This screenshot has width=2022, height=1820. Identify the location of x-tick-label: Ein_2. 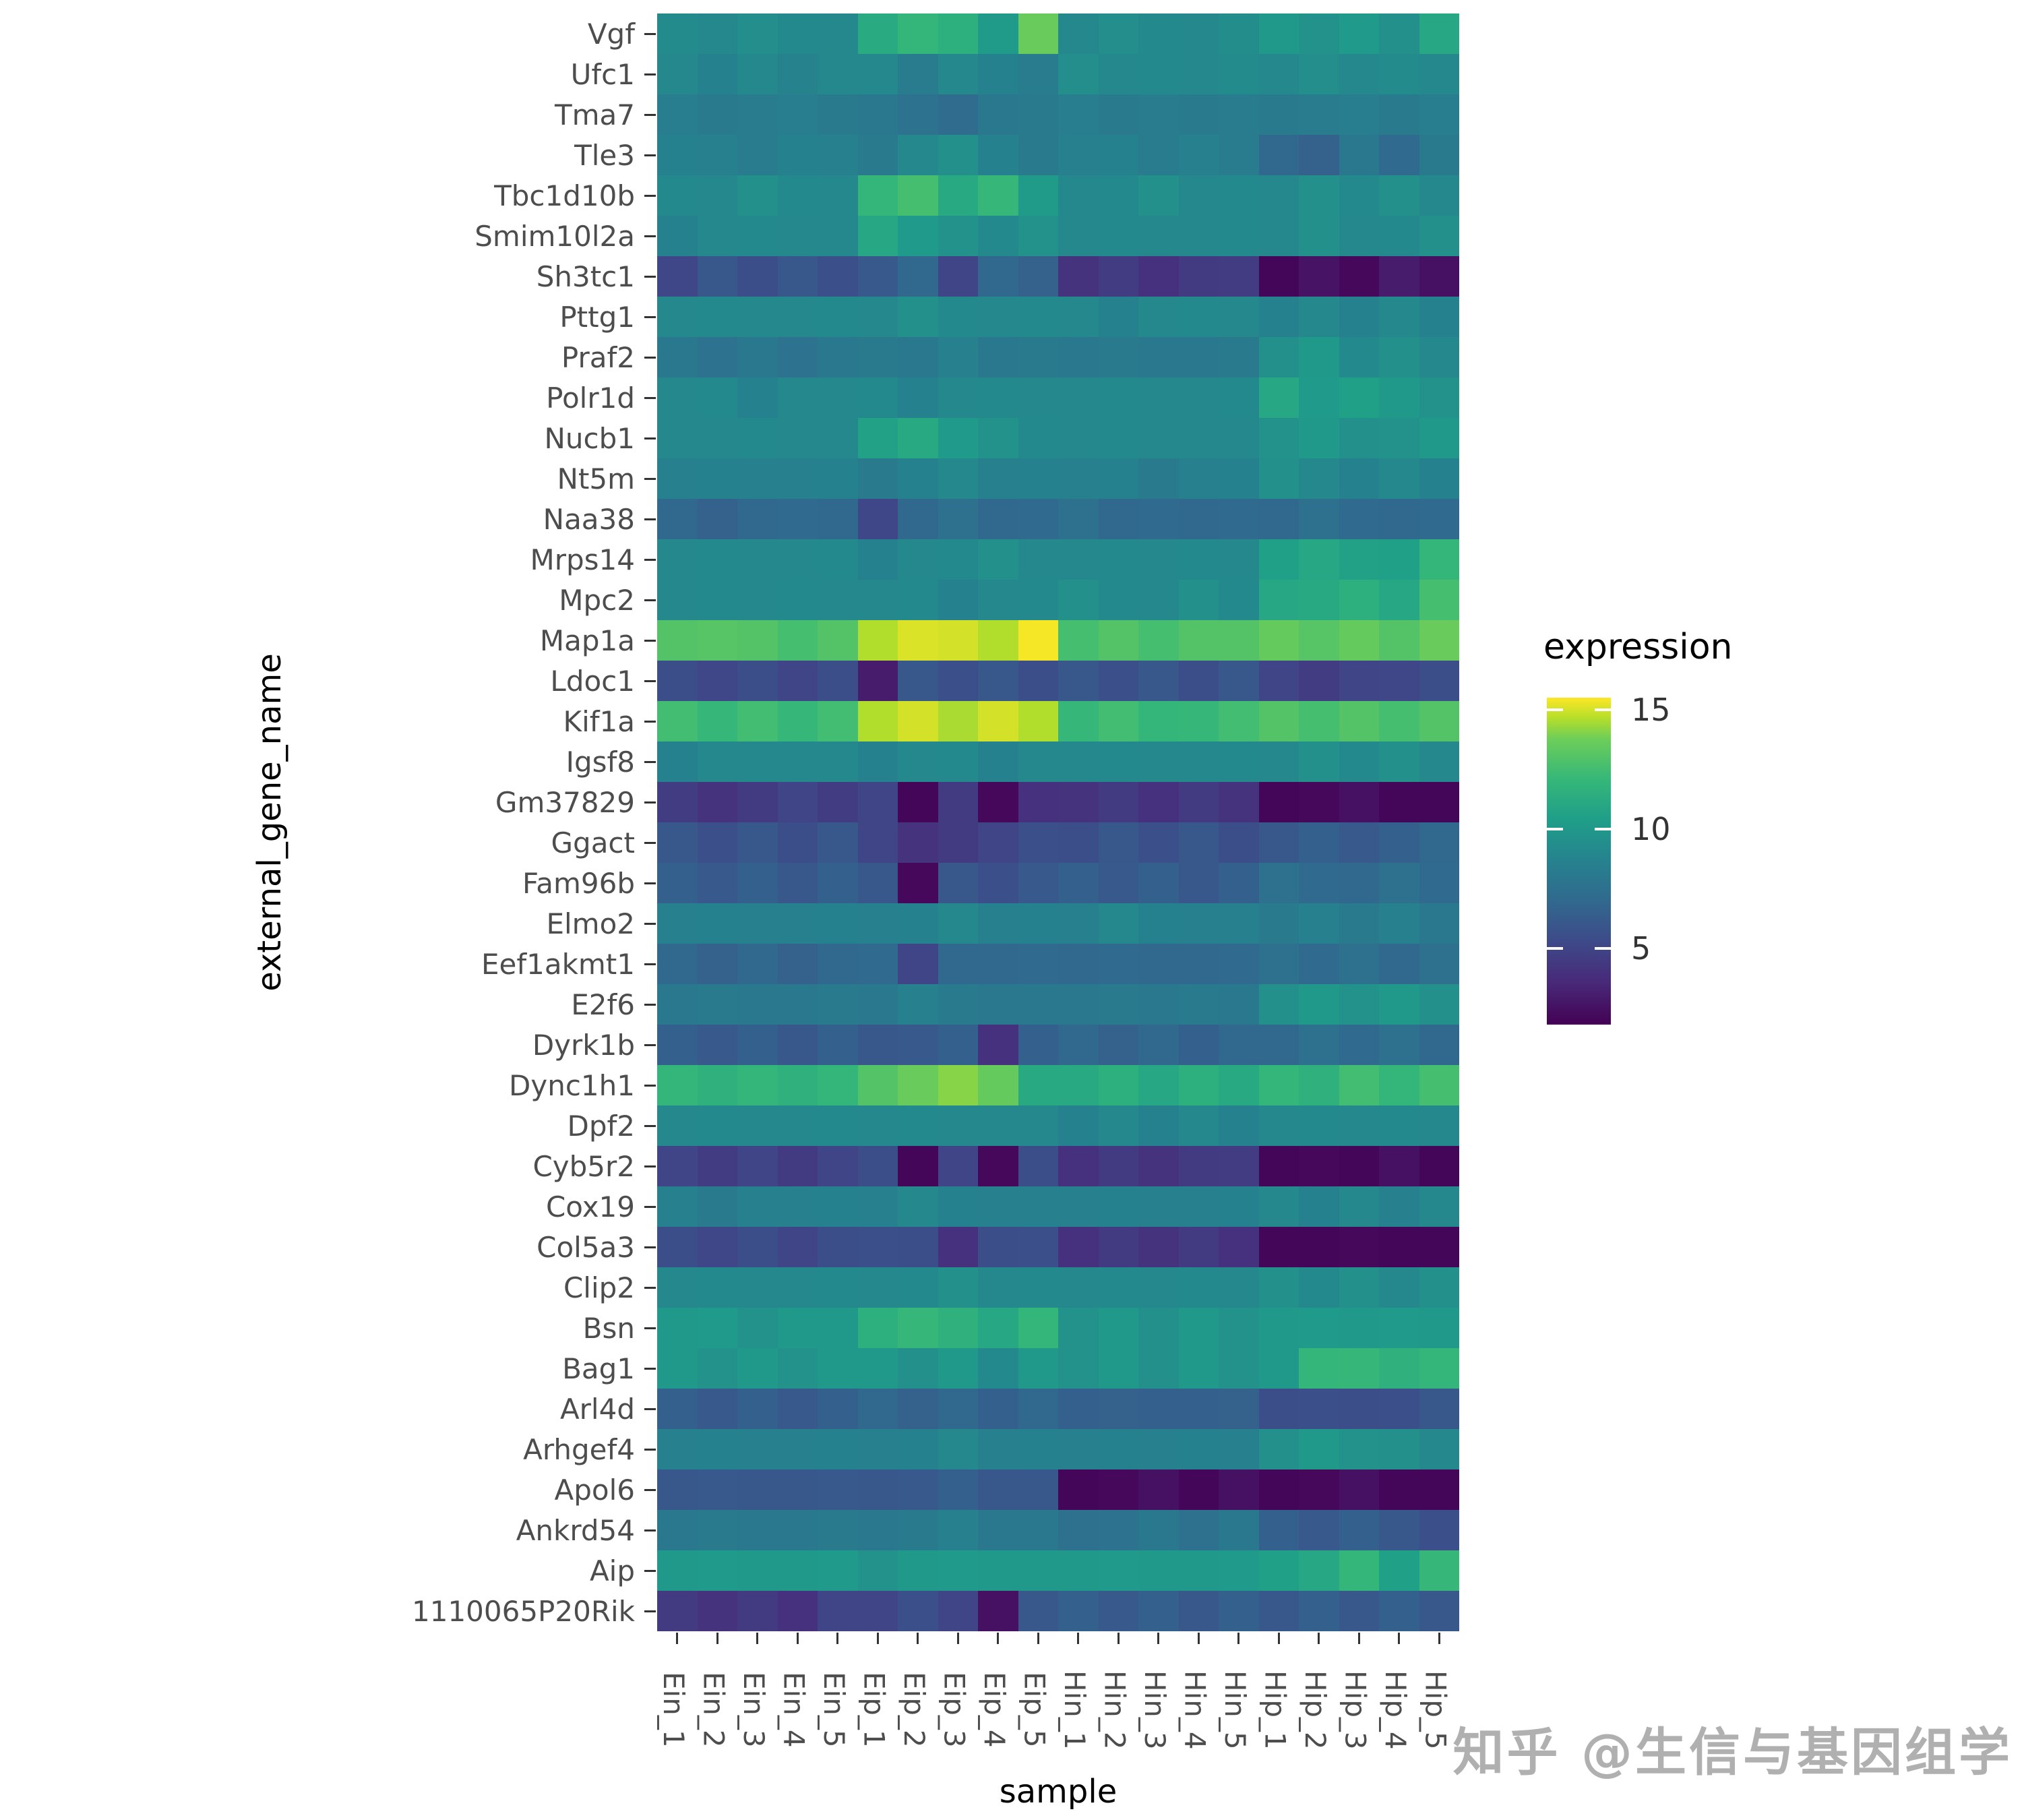
(714, 1710).